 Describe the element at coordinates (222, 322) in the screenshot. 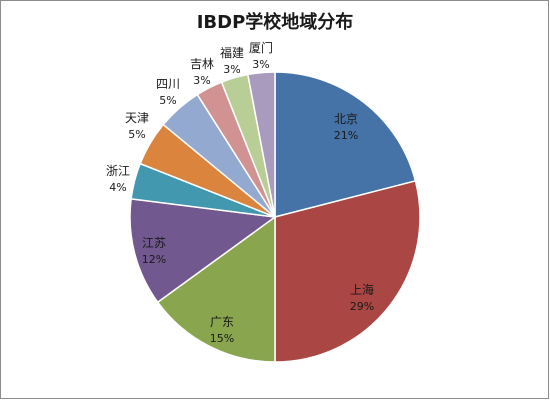

I see `slice-label-2: 广东` at that location.